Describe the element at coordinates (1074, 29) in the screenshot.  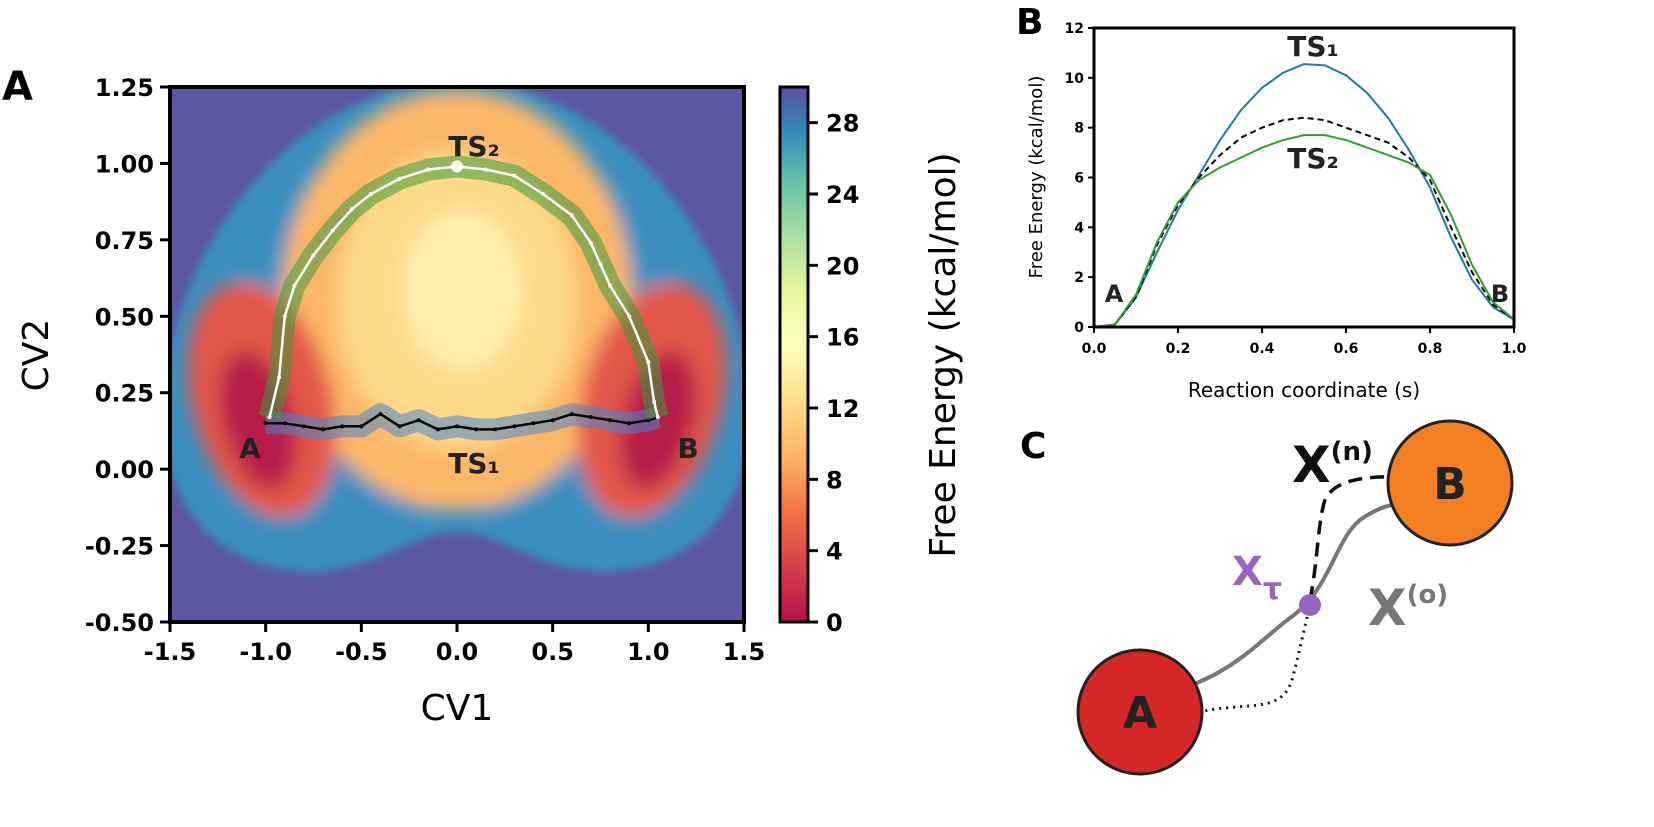
I see `y-tick-label: 12` at that location.